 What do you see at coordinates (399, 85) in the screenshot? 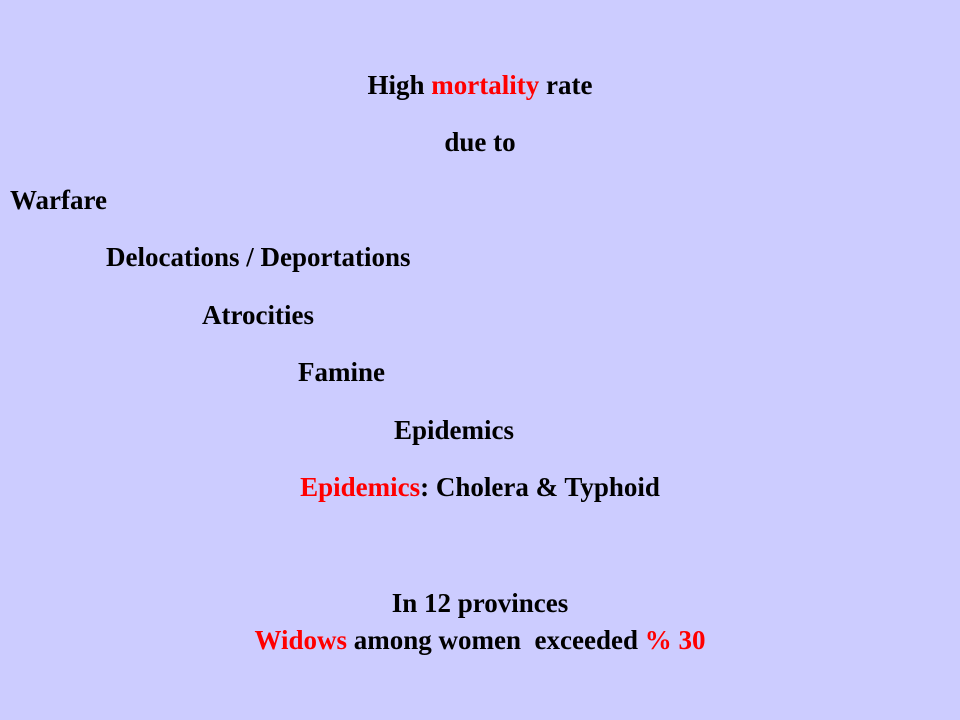
I see `heading-text-start: High` at bounding box center [399, 85].